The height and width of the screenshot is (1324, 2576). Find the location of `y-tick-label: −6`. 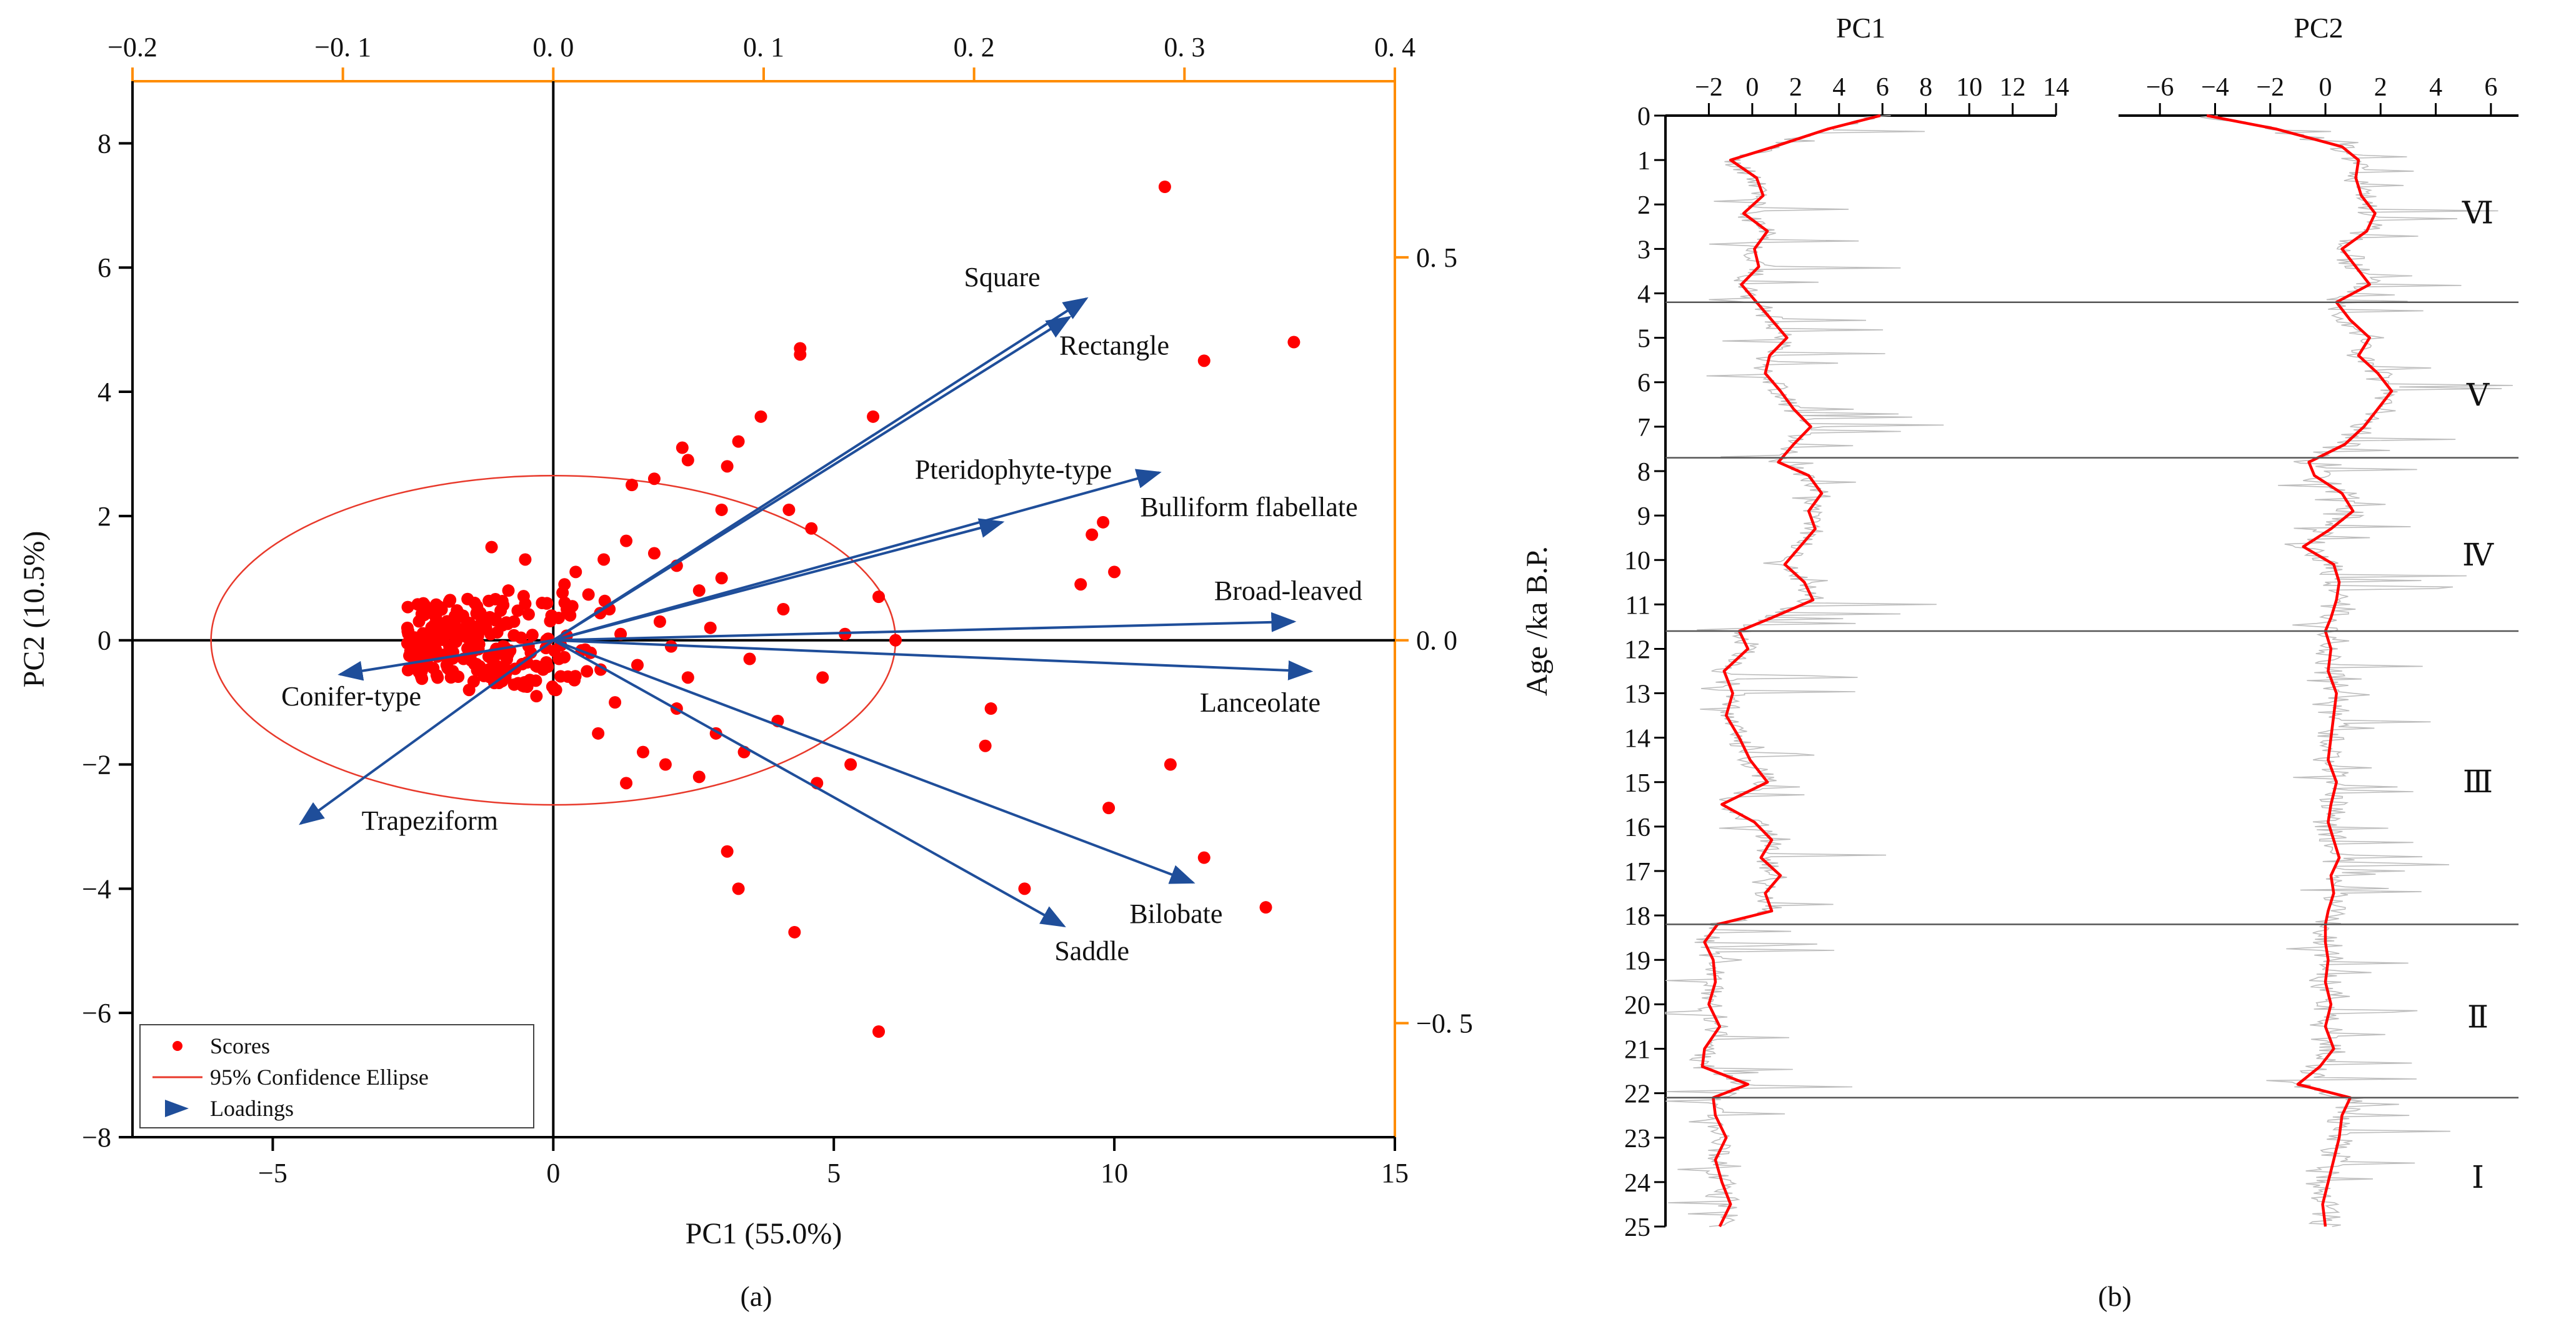

y-tick-label: −6 is located at coordinates (96, 1013).